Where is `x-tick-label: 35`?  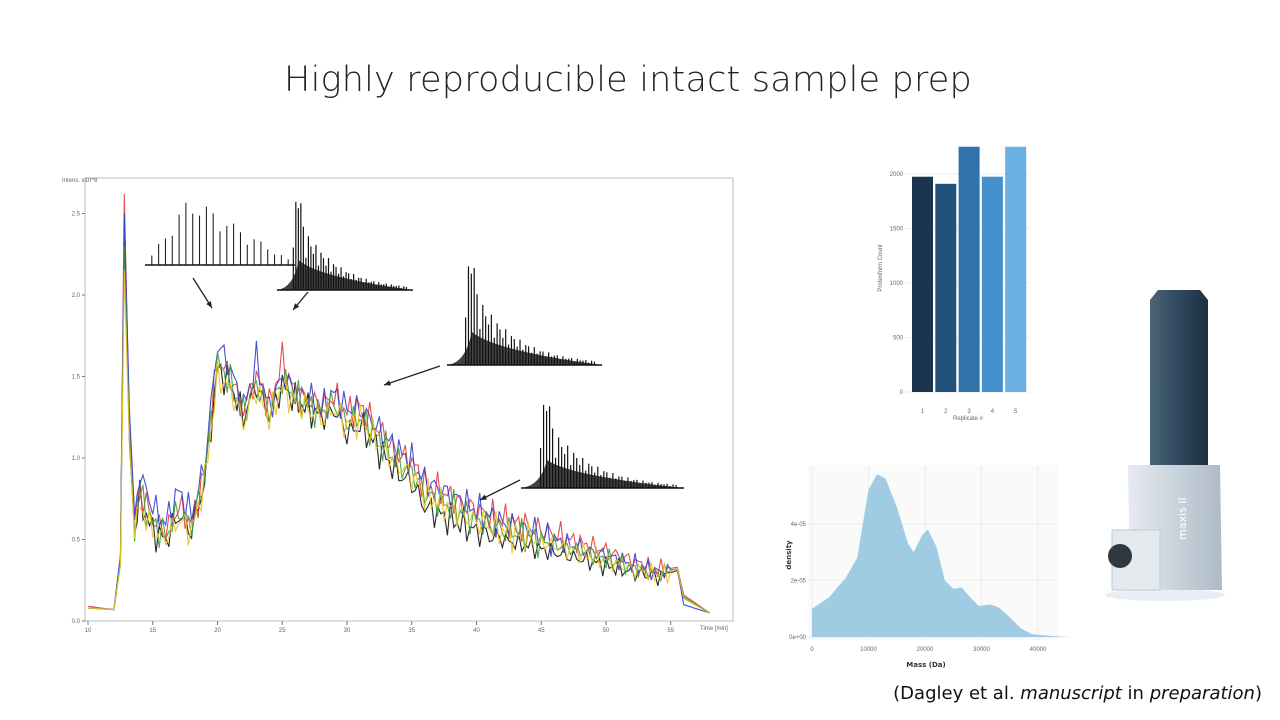
x-tick-label: 35 is located at coordinates (411, 631).